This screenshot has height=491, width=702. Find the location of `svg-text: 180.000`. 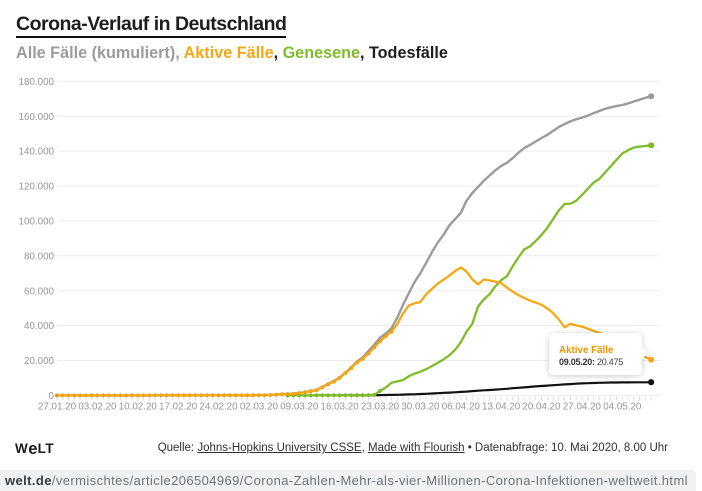

svg-text: 180.000 is located at coordinates (37, 82).